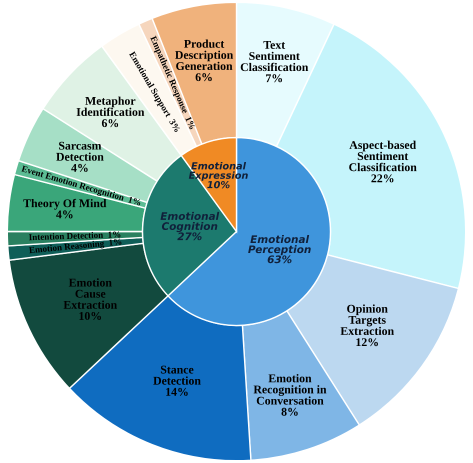 The height and width of the screenshot is (463, 473). Describe the element at coordinates (177, 375) in the screenshot. I see `slice-label: Stance Detection` at that location.